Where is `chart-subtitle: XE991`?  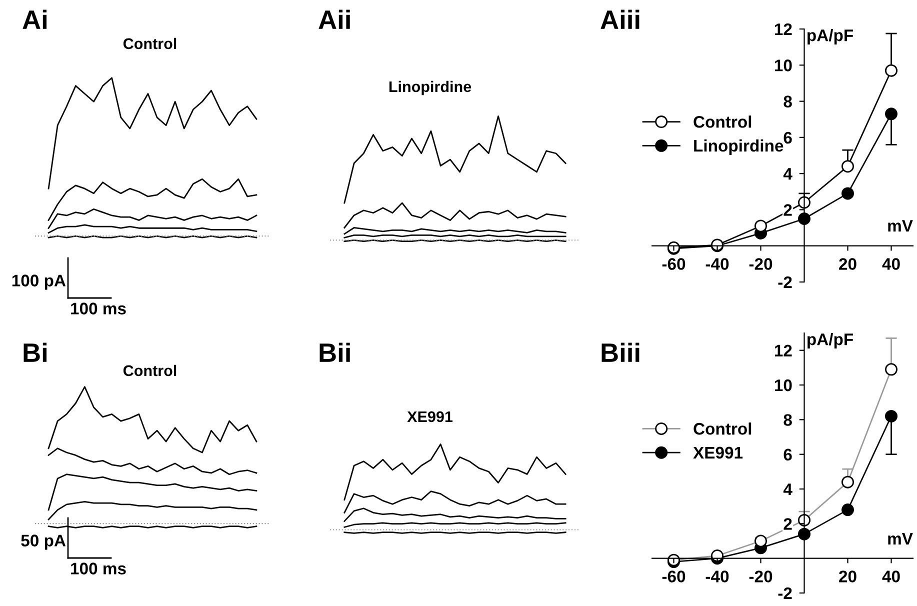
chart-subtitle: XE991 is located at coordinates (430, 416).